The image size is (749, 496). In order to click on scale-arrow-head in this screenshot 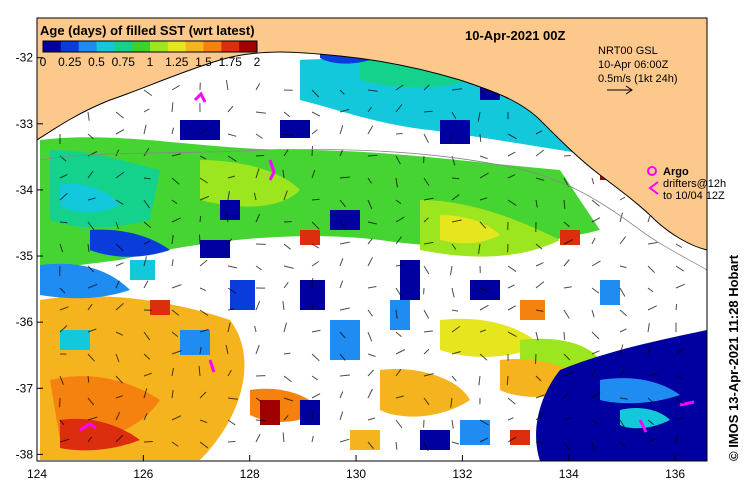, I will do `click(629, 90)`.